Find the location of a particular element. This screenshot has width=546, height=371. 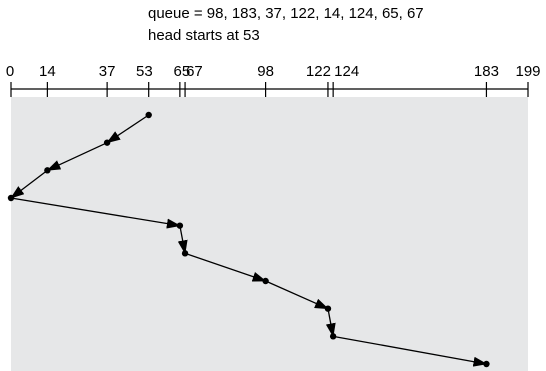

axis-tick-label-37: 37 is located at coordinates (107, 71).